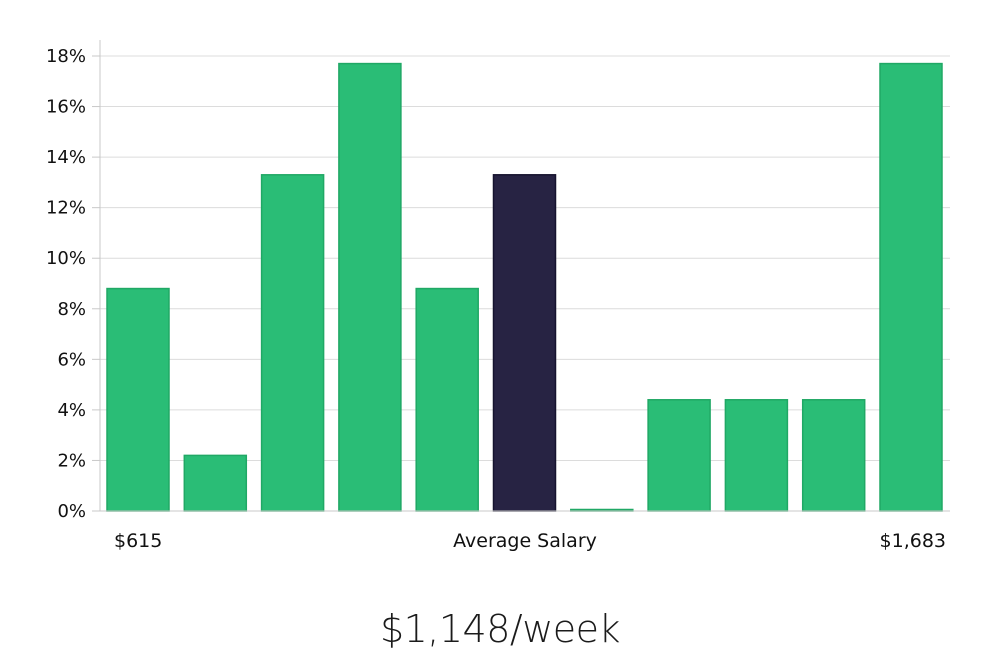 The image size is (1000, 660). Describe the element at coordinates (71, 359) in the screenshot. I see `y-tick-label: 6%` at that location.